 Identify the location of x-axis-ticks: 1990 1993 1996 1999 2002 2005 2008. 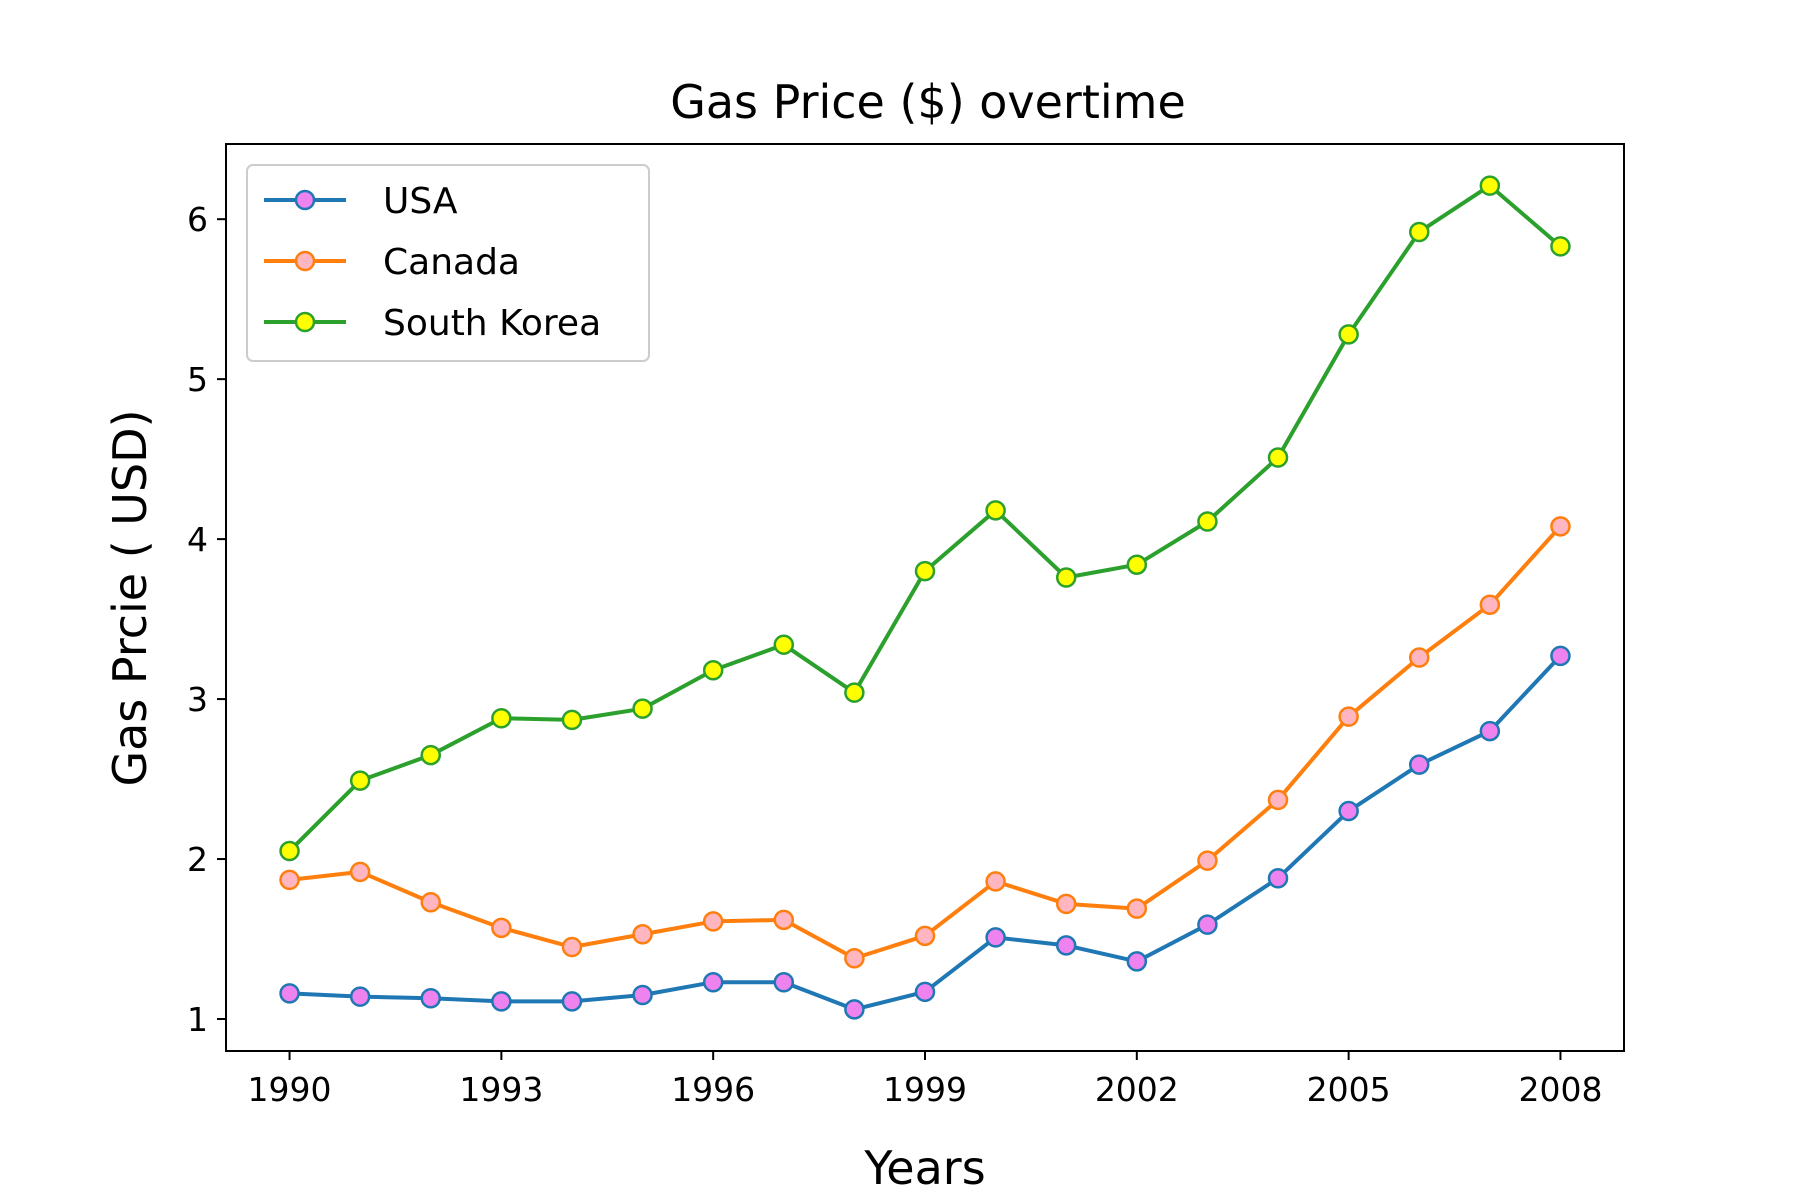
(925, 1080).